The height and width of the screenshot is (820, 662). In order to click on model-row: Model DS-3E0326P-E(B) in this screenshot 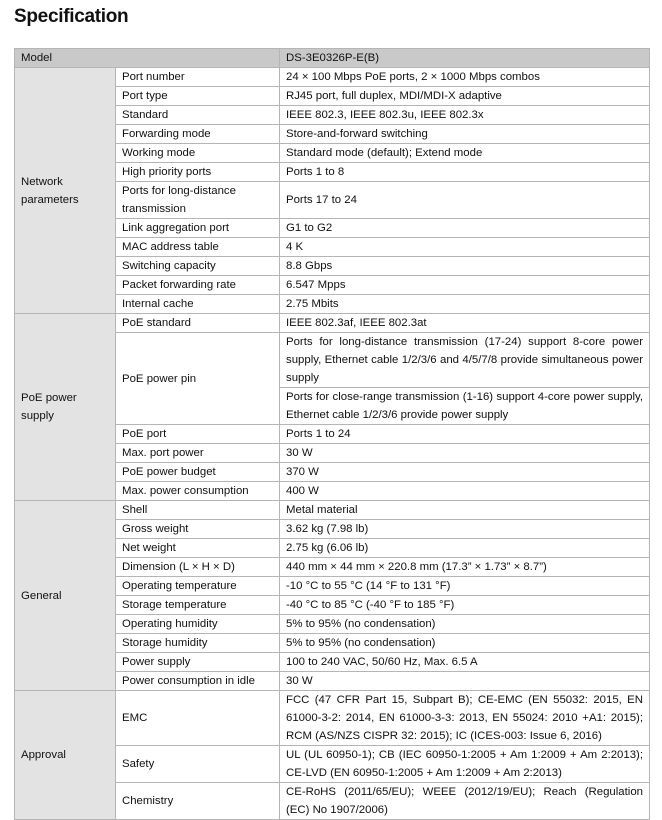, I will do `click(332, 58)`.